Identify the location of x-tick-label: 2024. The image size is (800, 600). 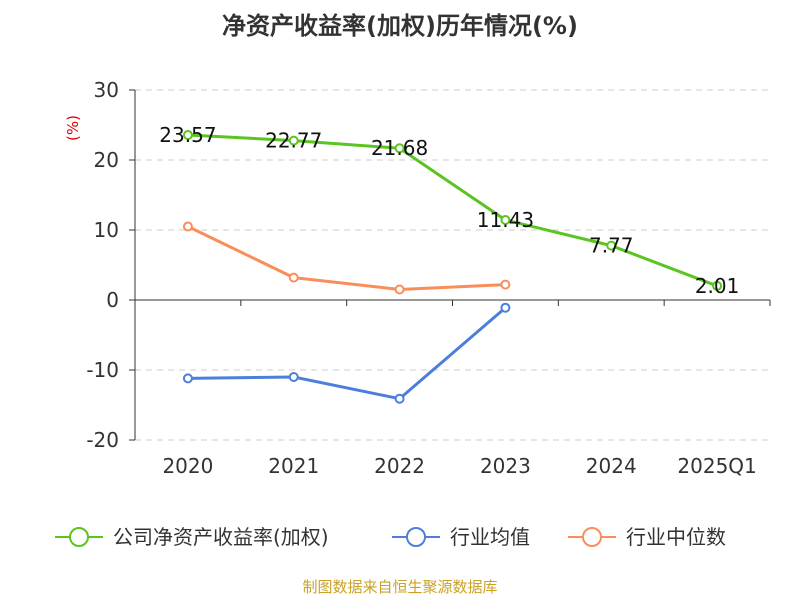
(611, 466).